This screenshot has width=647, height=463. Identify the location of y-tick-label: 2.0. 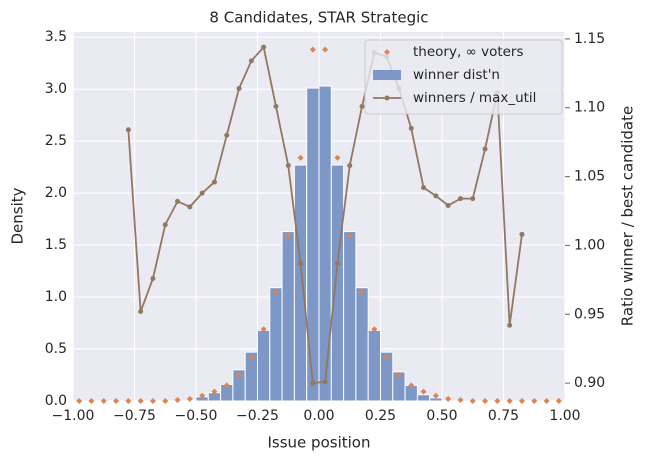
(56, 193).